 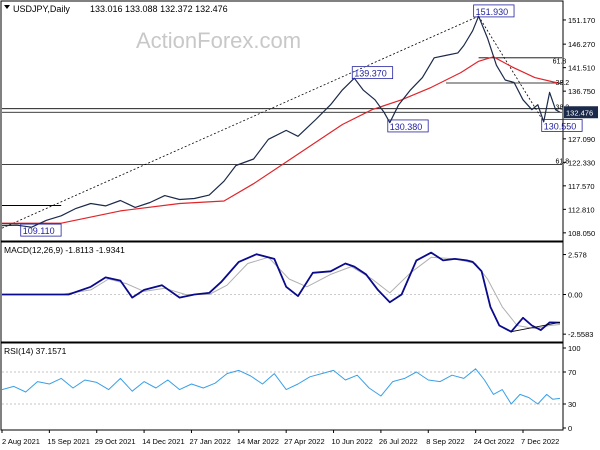 I want to click on x-tick-label: 14 Mar 2022, so click(x=258, y=441).